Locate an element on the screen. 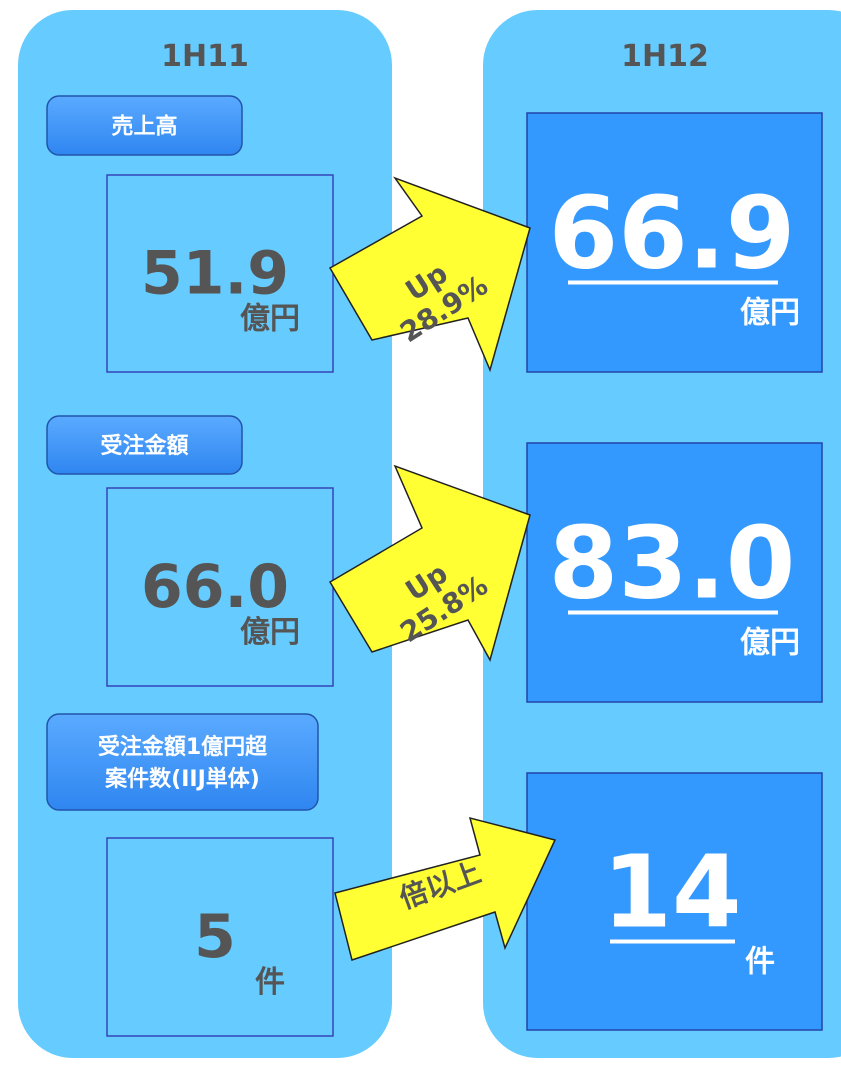 The image size is (841, 1065). label-text: 受注金額1億円超 is located at coordinates (183, 747).